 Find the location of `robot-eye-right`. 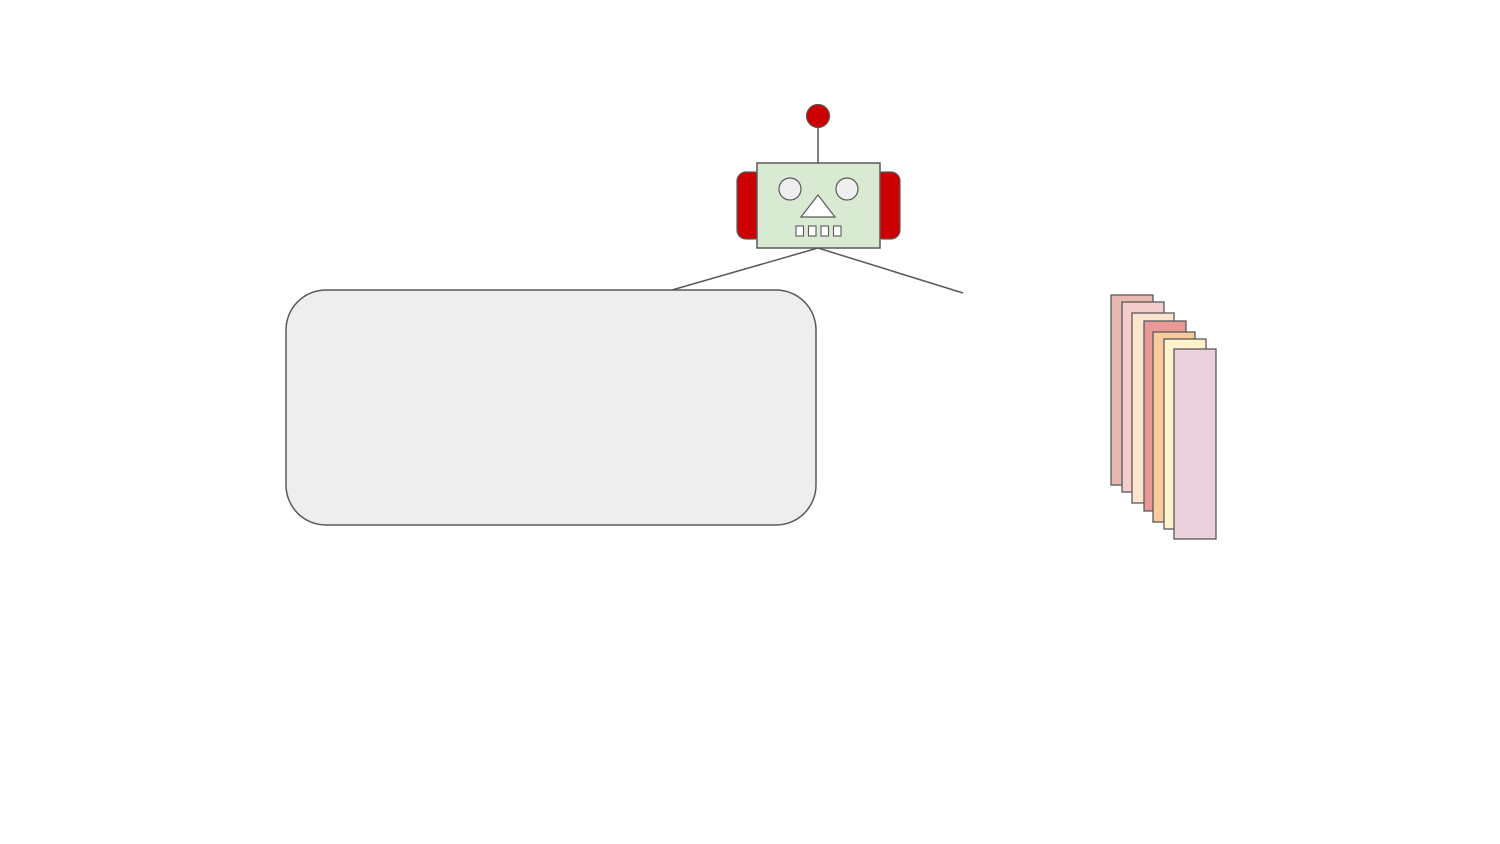

robot-eye-right is located at coordinates (847, 189).